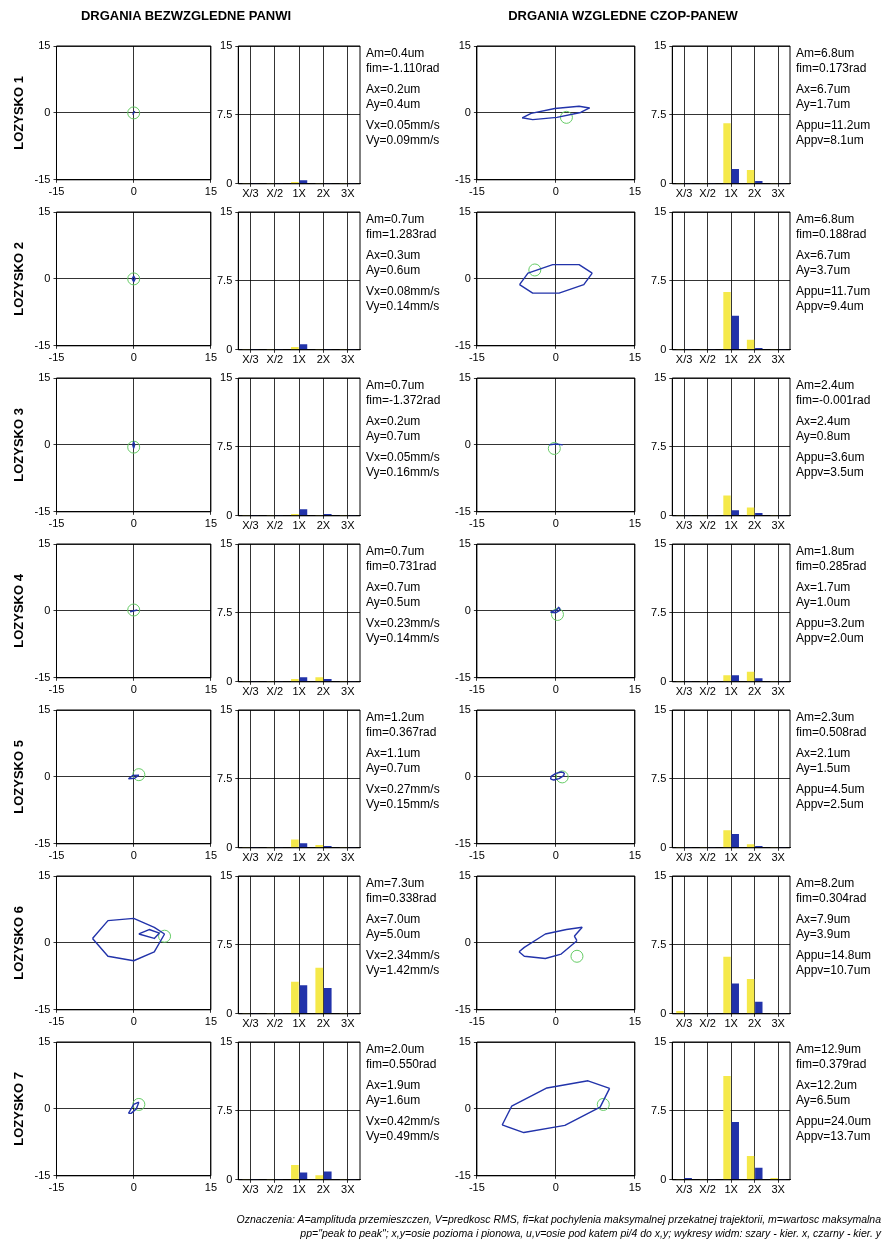  Describe the element at coordinates (394, 753) in the screenshot. I see `text: Ax=1.1um` at that location.